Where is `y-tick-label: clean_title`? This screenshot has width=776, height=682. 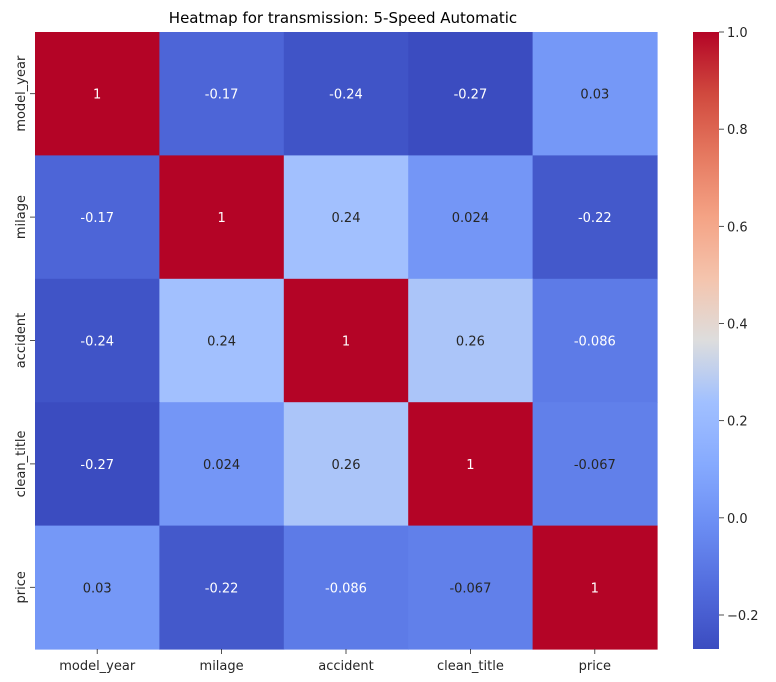
y-tick-label: clean_title is located at coordinates (21, 463).